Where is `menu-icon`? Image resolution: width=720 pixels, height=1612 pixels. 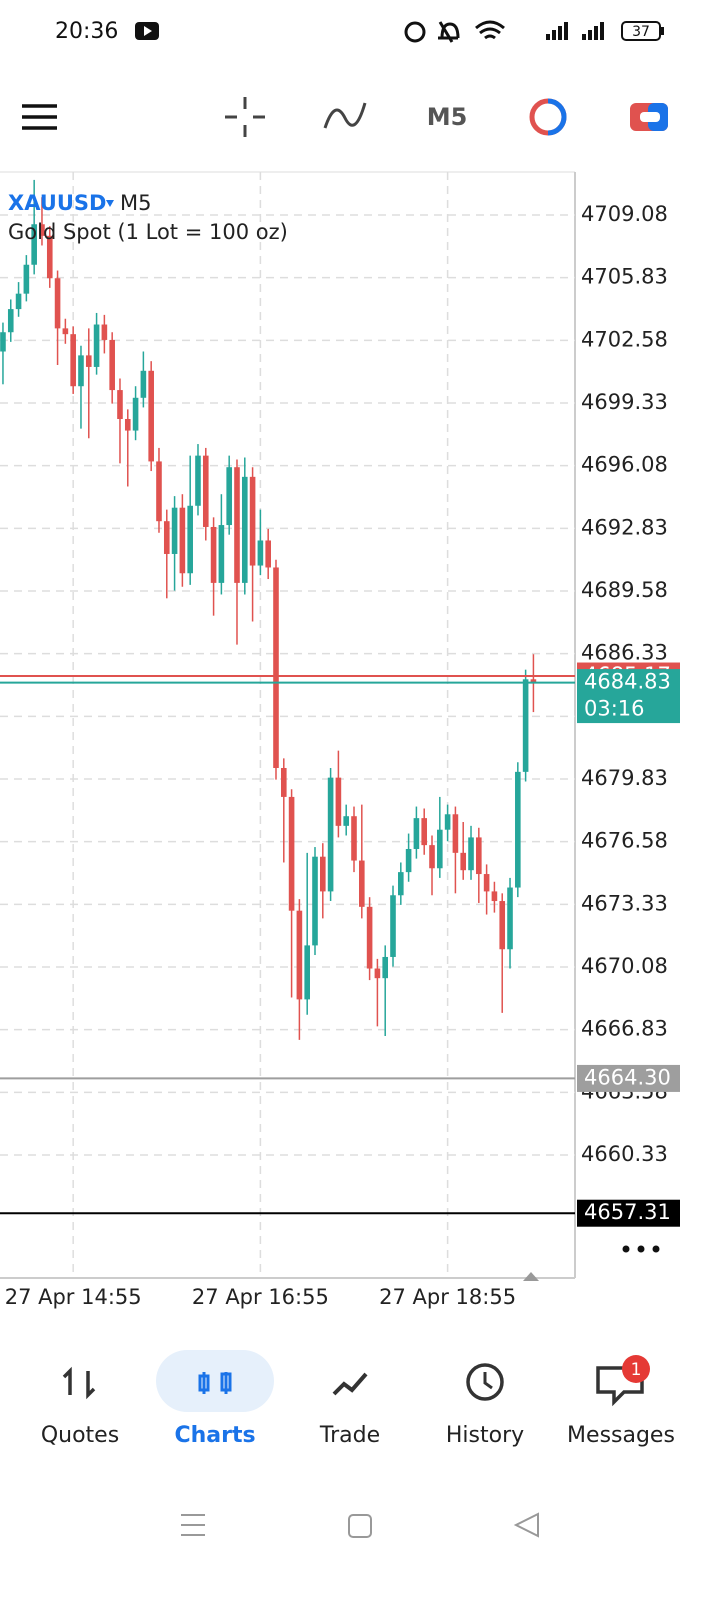
menu-icon is located at coordinates (39, 117).